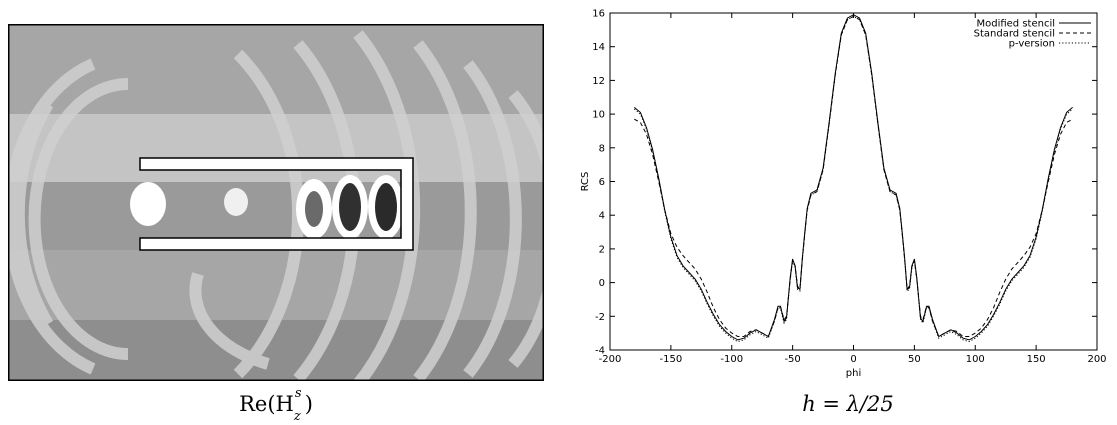 The width and height of the screenshot is (1117, 425). Describe the element at coordinates (350, 207) in the screenshot. I see `field-ring-2-inner` at that location.